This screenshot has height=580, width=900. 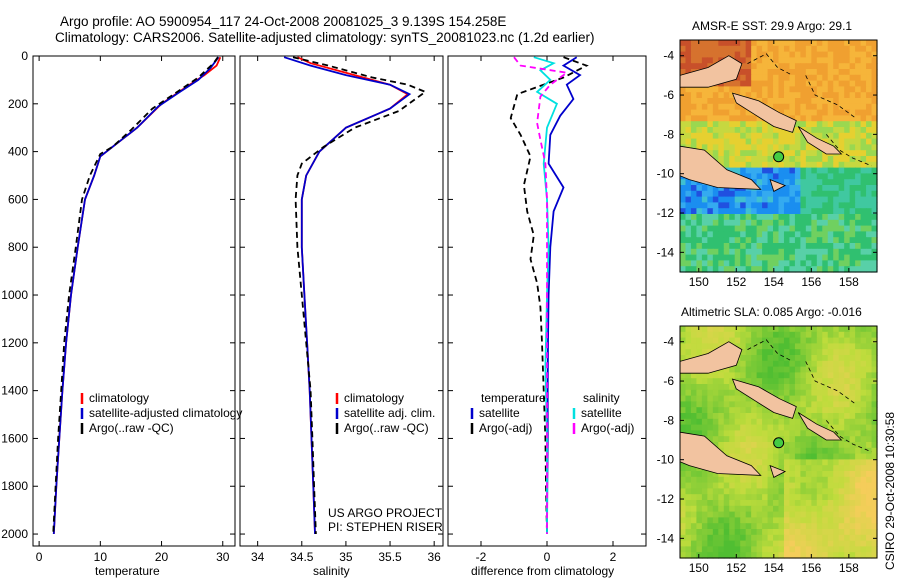 I want to click on temperature-axis-label: temperature, so click(x=127, y=571).